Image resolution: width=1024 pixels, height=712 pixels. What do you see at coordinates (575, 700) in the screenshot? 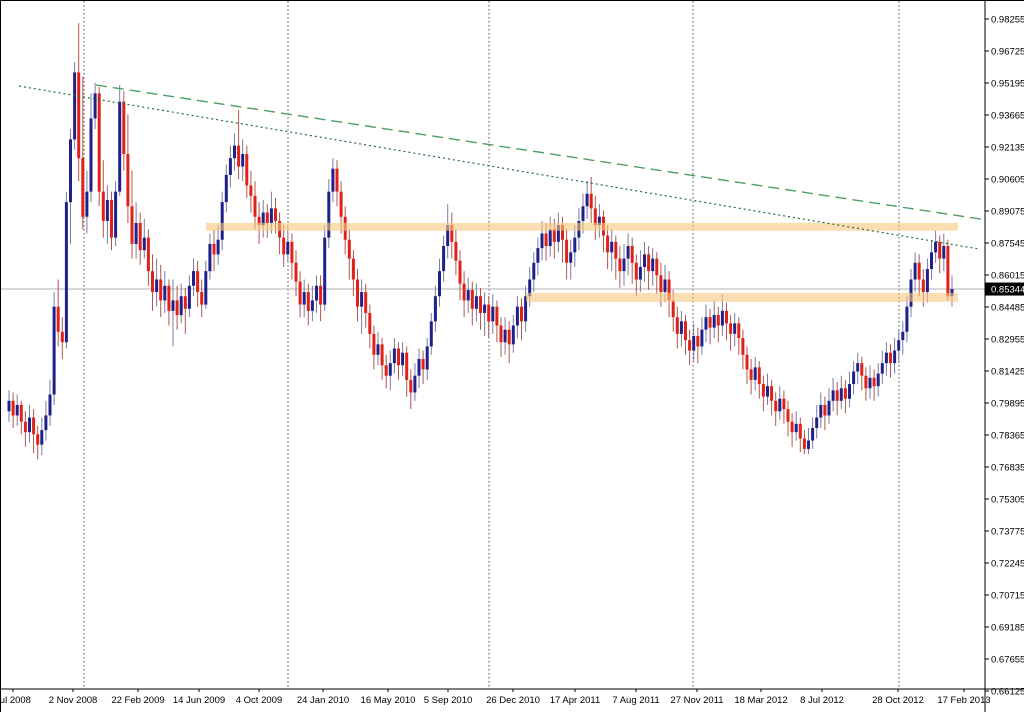
I see `date-label: 17 Apr 2011` at bounding box center [575, 700].